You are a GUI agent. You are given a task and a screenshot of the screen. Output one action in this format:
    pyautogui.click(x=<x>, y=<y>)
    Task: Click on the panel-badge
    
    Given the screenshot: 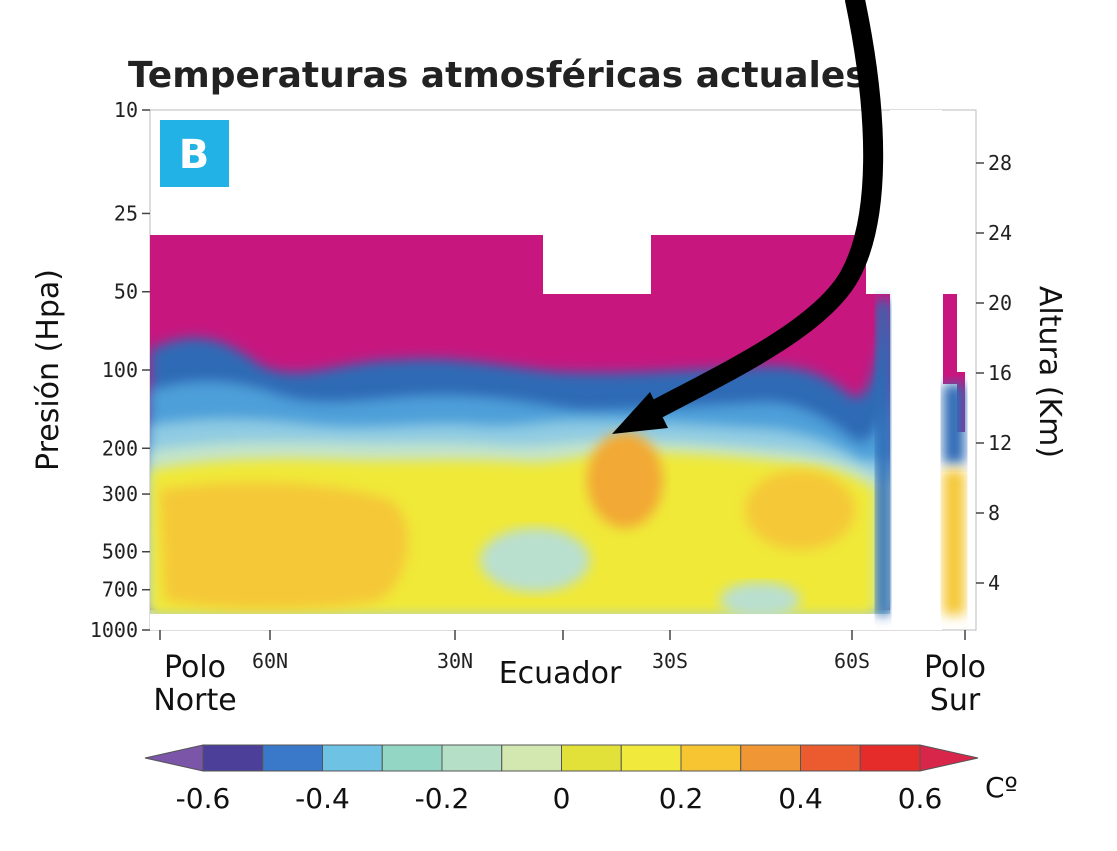 What is the action you would take?
    pyautogui.click(x=194, y=153)
    